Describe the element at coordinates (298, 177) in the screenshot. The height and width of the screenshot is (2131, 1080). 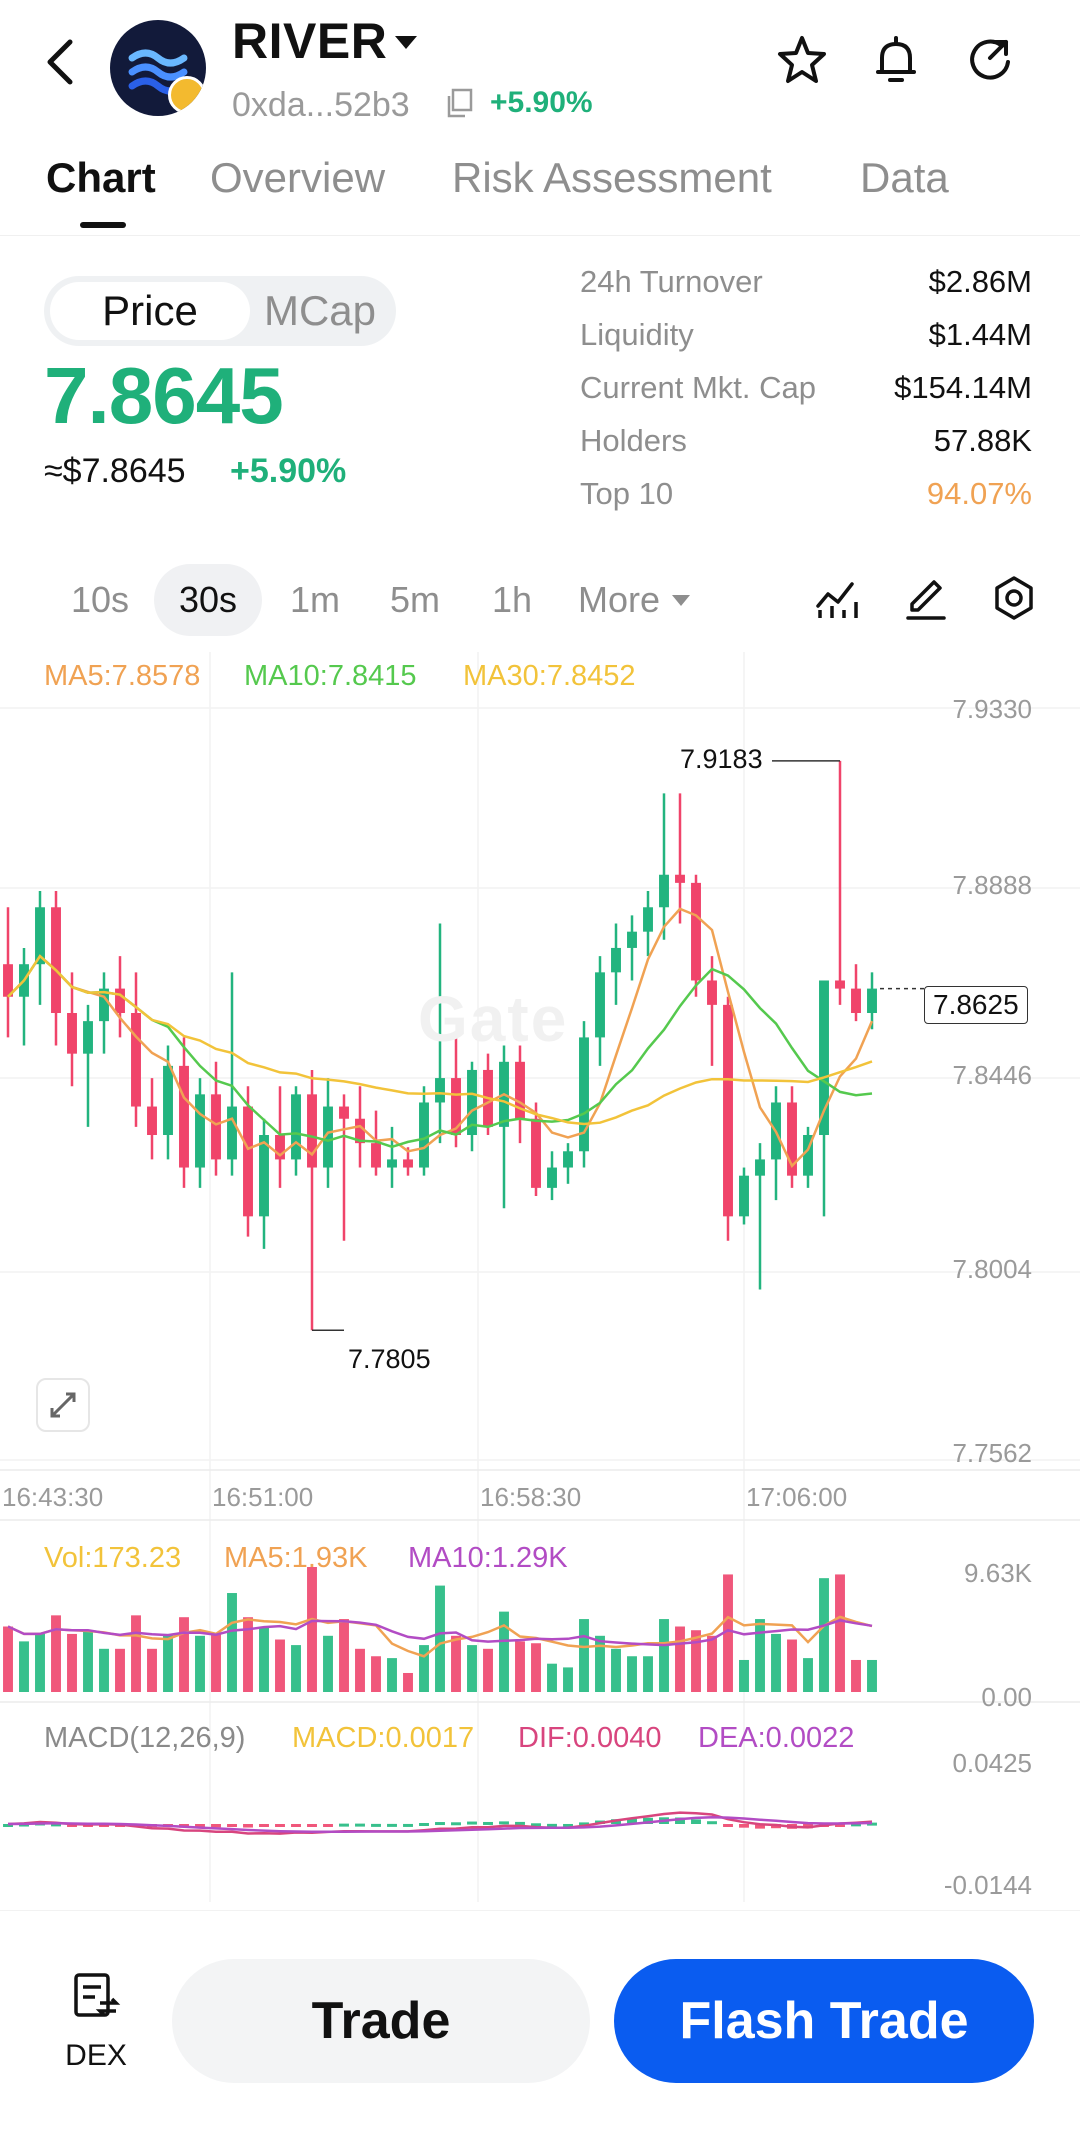
I see `tab-overview: Overview` at that location.